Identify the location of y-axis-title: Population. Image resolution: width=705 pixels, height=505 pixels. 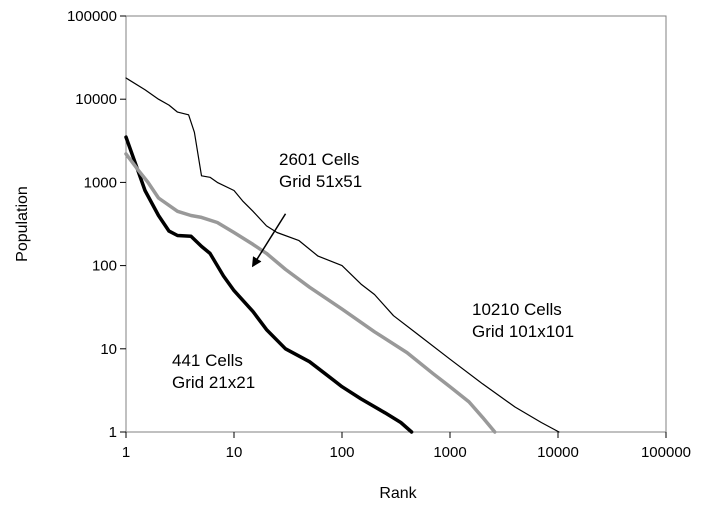
(22, 224).